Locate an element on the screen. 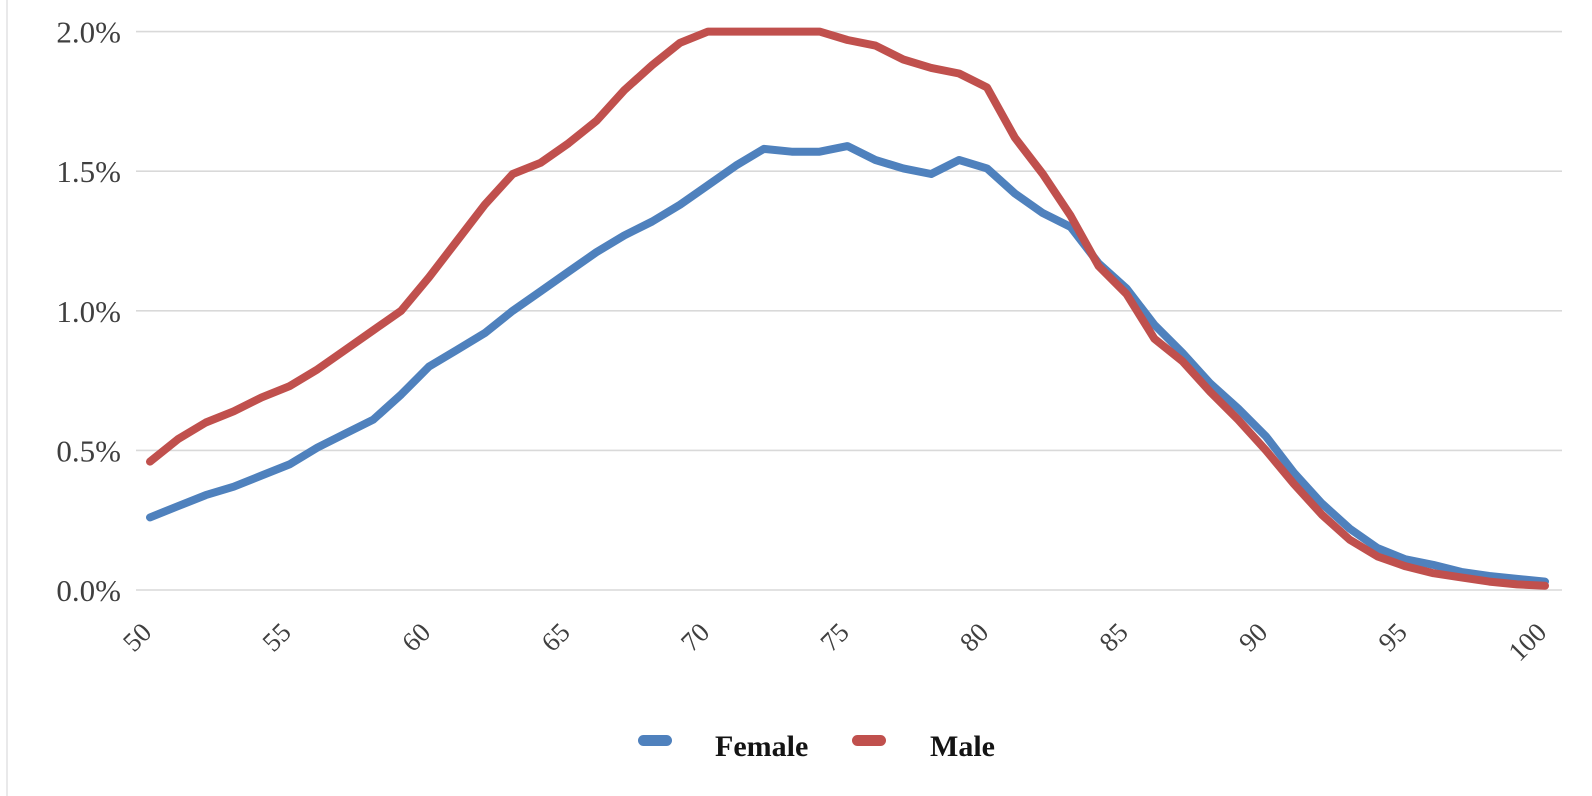  y-axis-tick-label: 0.0% is located at coordinates (88, 590).